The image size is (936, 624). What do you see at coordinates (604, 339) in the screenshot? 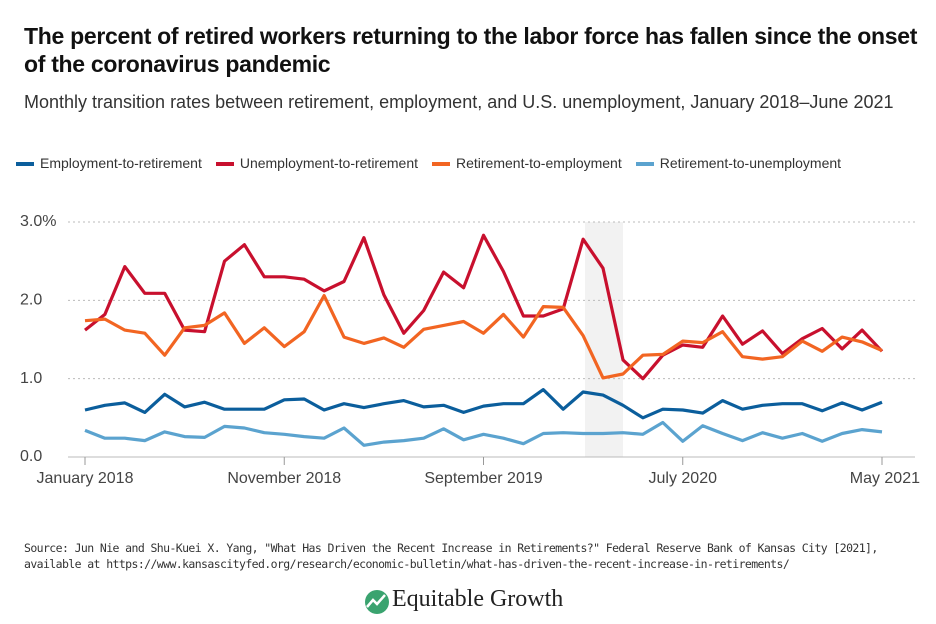
I see `recession-shade` at bounding box center [604, 339].